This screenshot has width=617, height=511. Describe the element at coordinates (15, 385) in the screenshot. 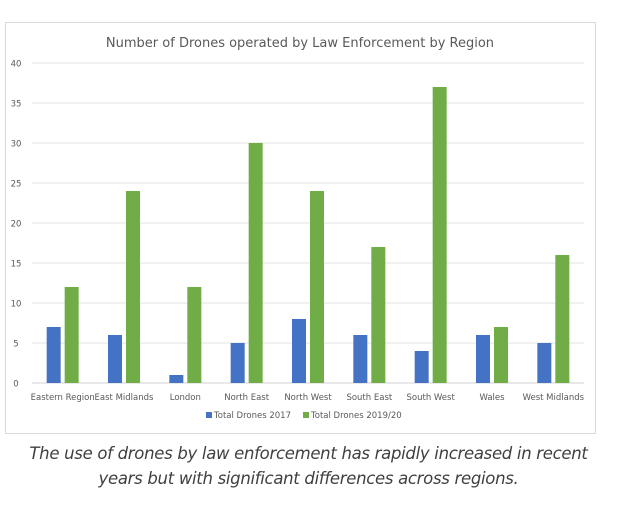

I see `y-tick-label: 0` at that location.